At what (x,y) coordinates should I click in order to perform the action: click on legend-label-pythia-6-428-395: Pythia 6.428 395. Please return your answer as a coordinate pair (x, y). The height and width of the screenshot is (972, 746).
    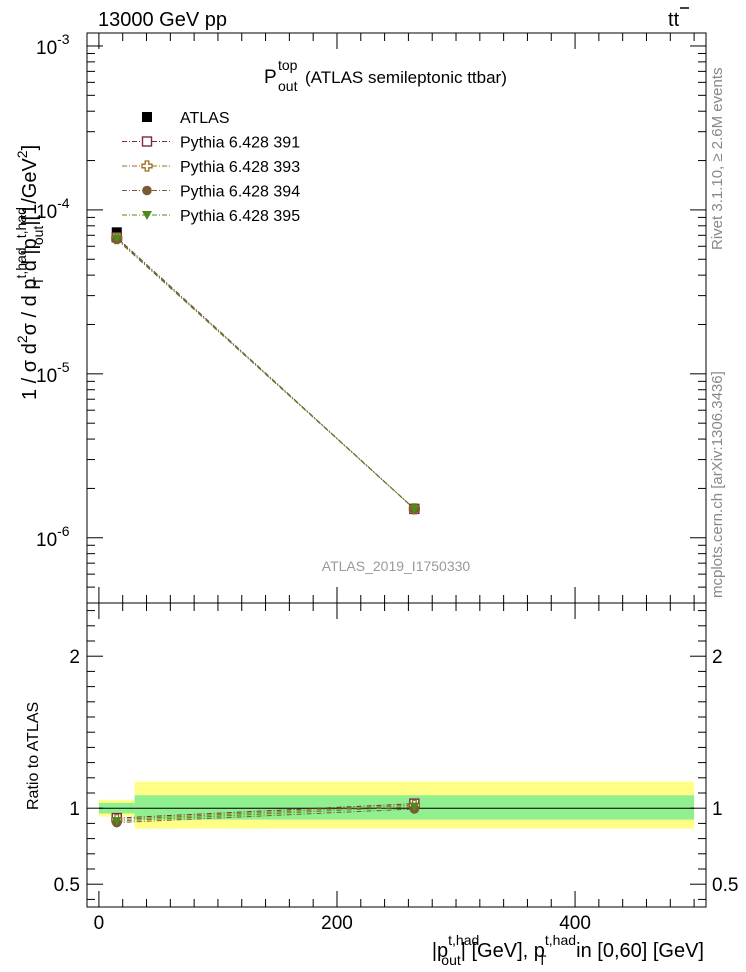
    Looking at the image, I should click on (240, 216).